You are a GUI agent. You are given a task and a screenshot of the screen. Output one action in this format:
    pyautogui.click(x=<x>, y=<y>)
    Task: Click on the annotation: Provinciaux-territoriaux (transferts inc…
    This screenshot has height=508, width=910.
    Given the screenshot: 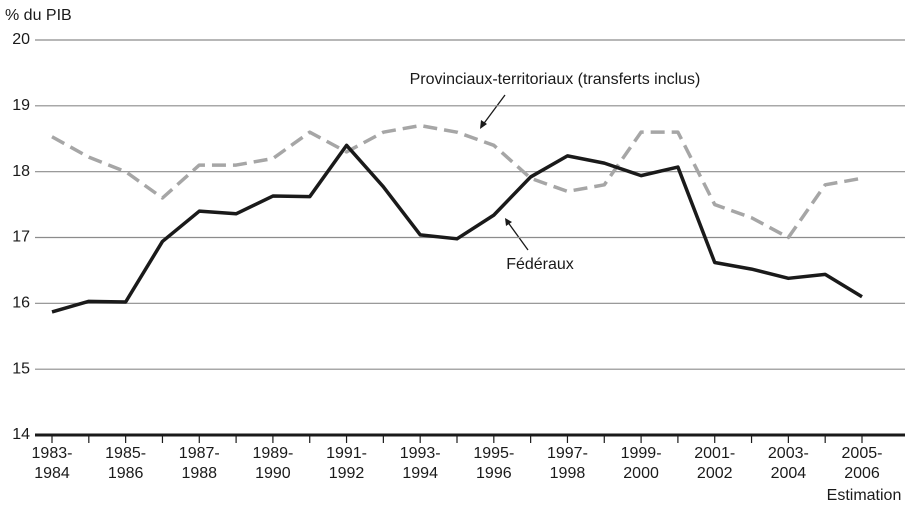 What is the action you would take?
    pyautogui.click(x=555, y=79)
    